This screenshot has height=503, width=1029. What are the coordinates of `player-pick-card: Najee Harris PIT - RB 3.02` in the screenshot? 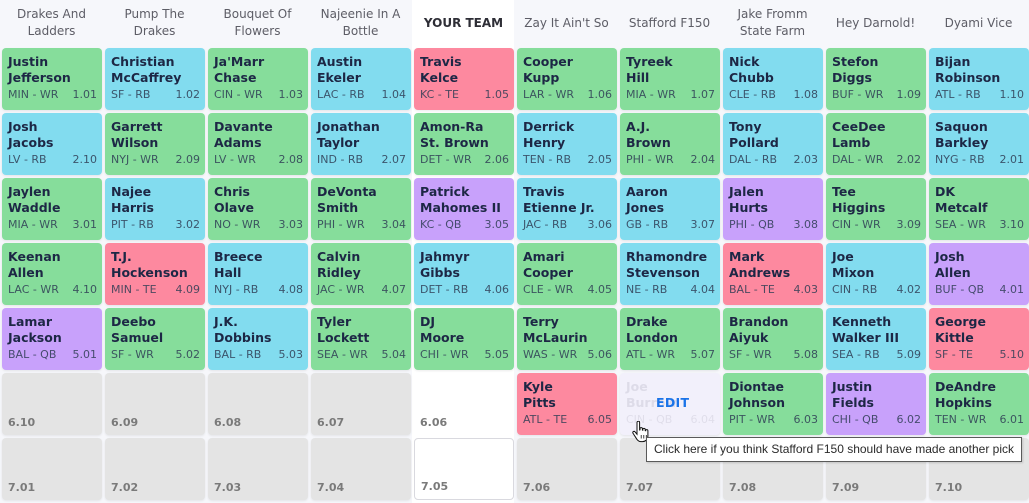 It's located at (155, 209).